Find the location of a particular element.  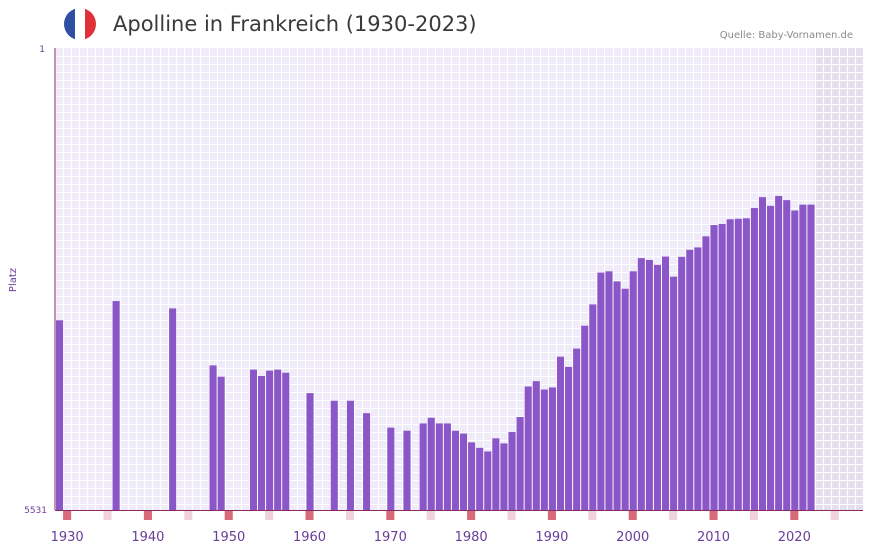

chart-title: Apolline in Frankreich (1930-2023) is located at coordinates (295, 24).